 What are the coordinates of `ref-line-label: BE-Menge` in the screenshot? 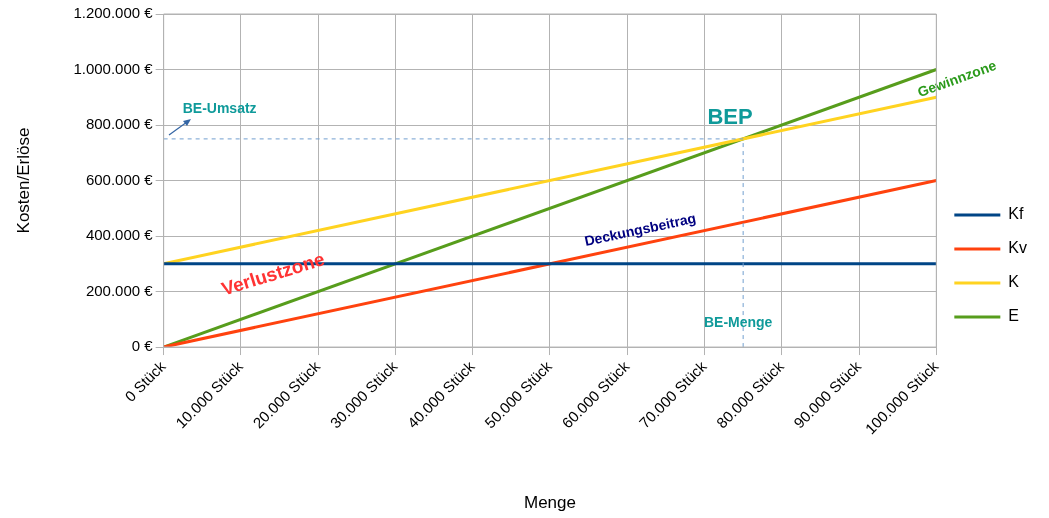 It's located at (738, 321).